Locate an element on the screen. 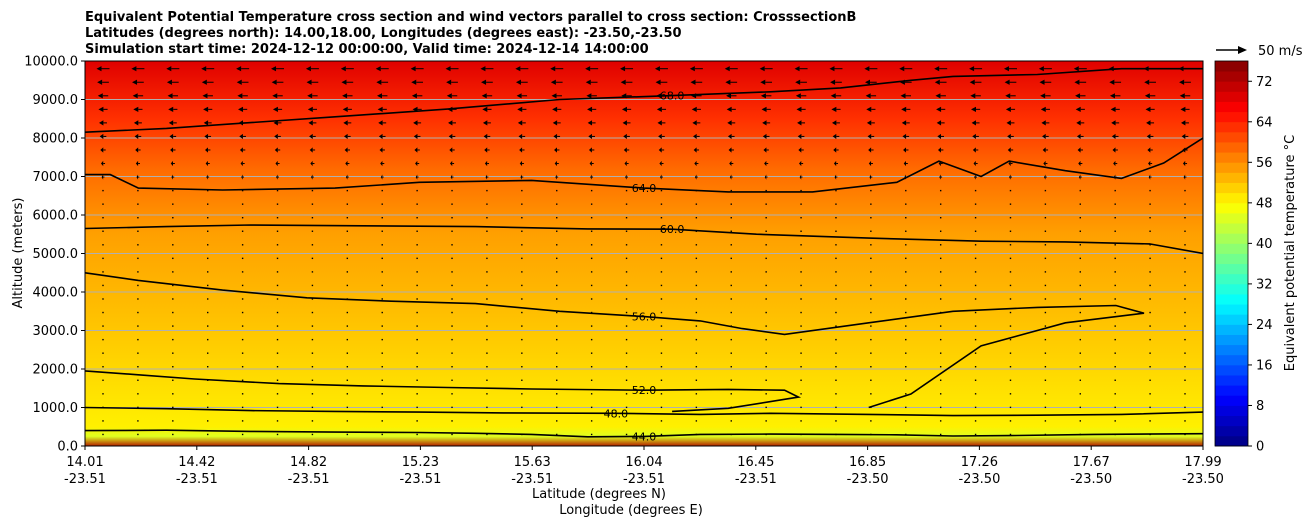 The image size is (1308, 526). contour-label: 48.0 is located at coordinates (616, 413).